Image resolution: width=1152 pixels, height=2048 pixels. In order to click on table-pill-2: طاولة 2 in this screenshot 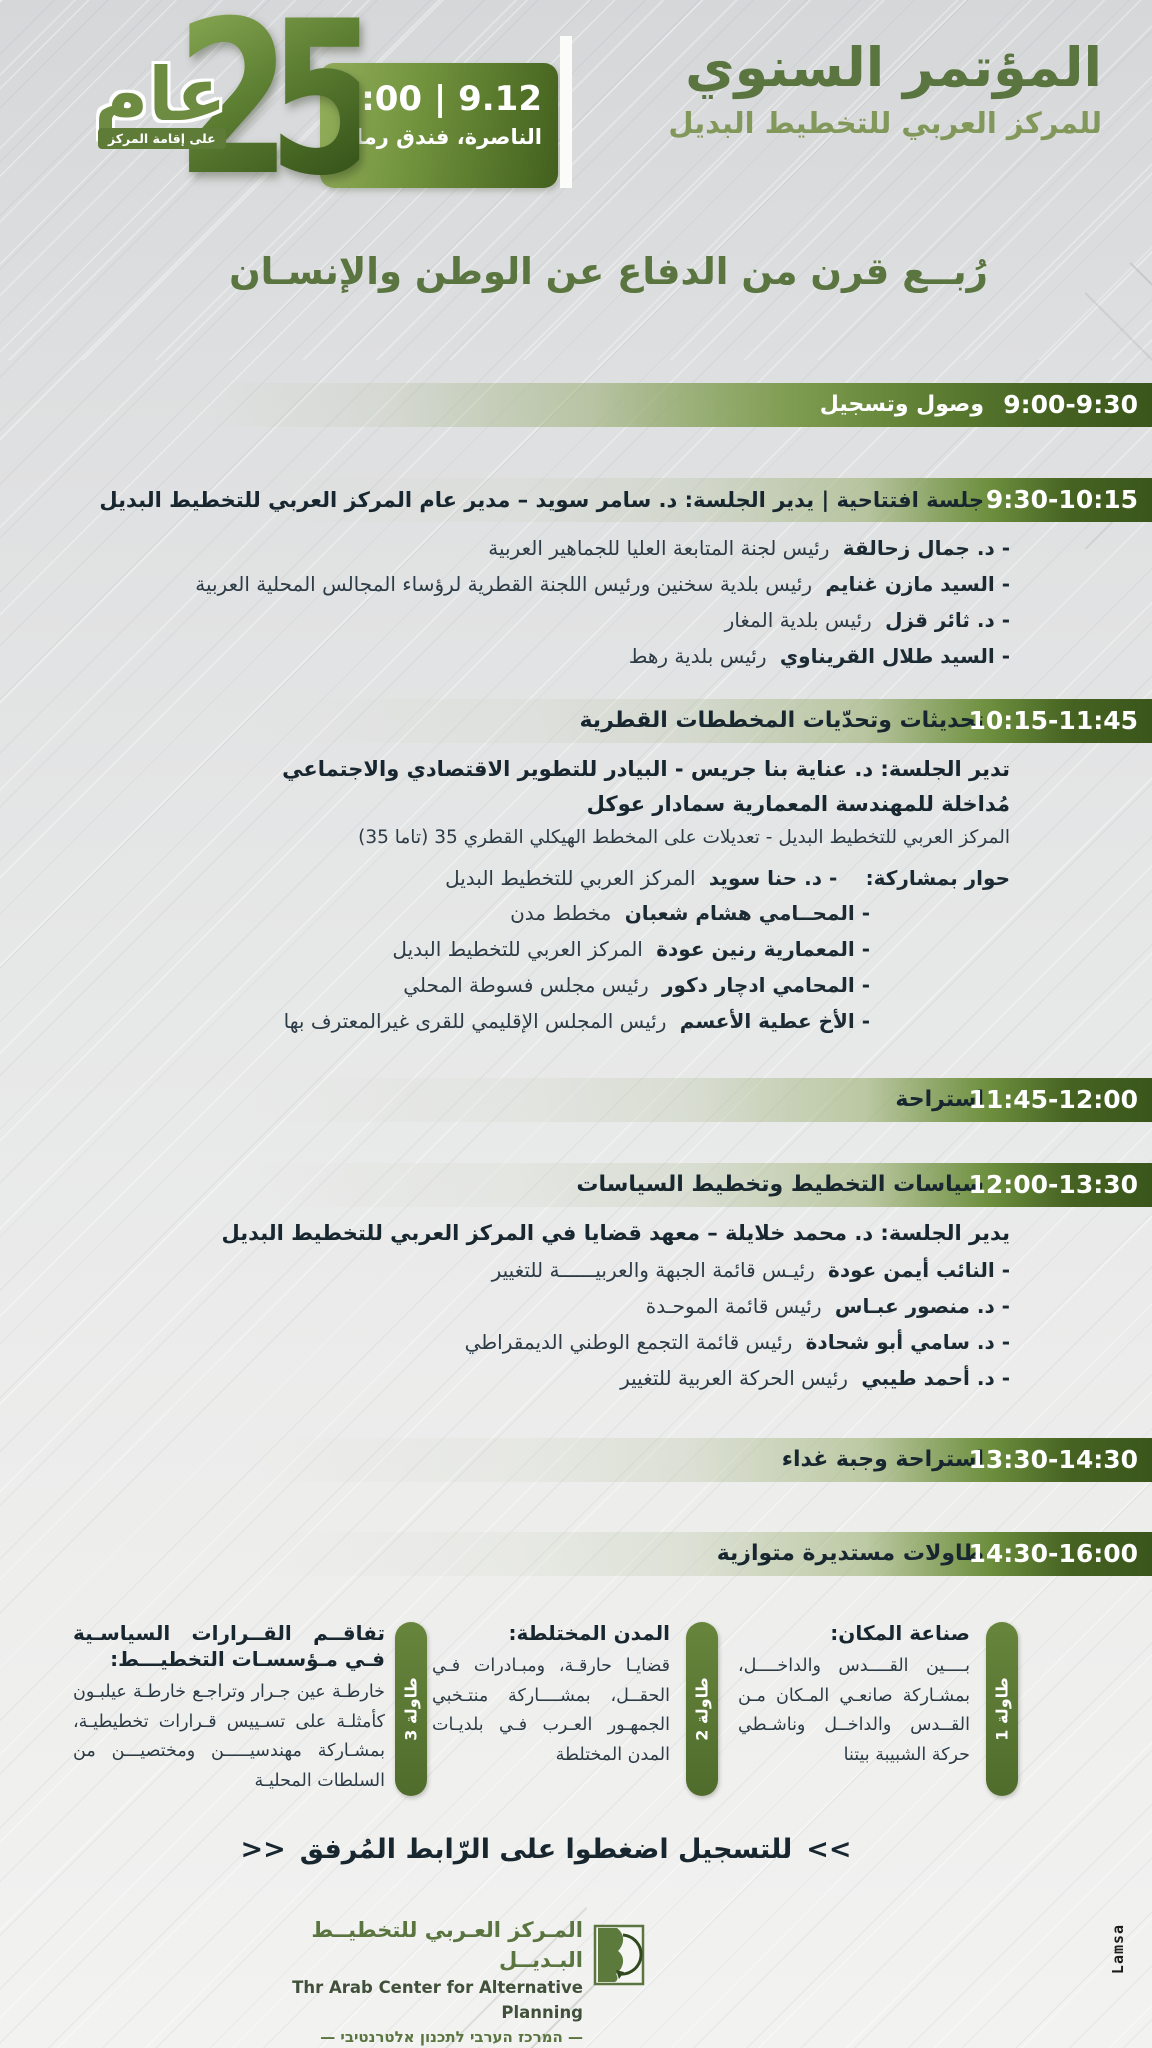, I will do `click(702, 1709)`.